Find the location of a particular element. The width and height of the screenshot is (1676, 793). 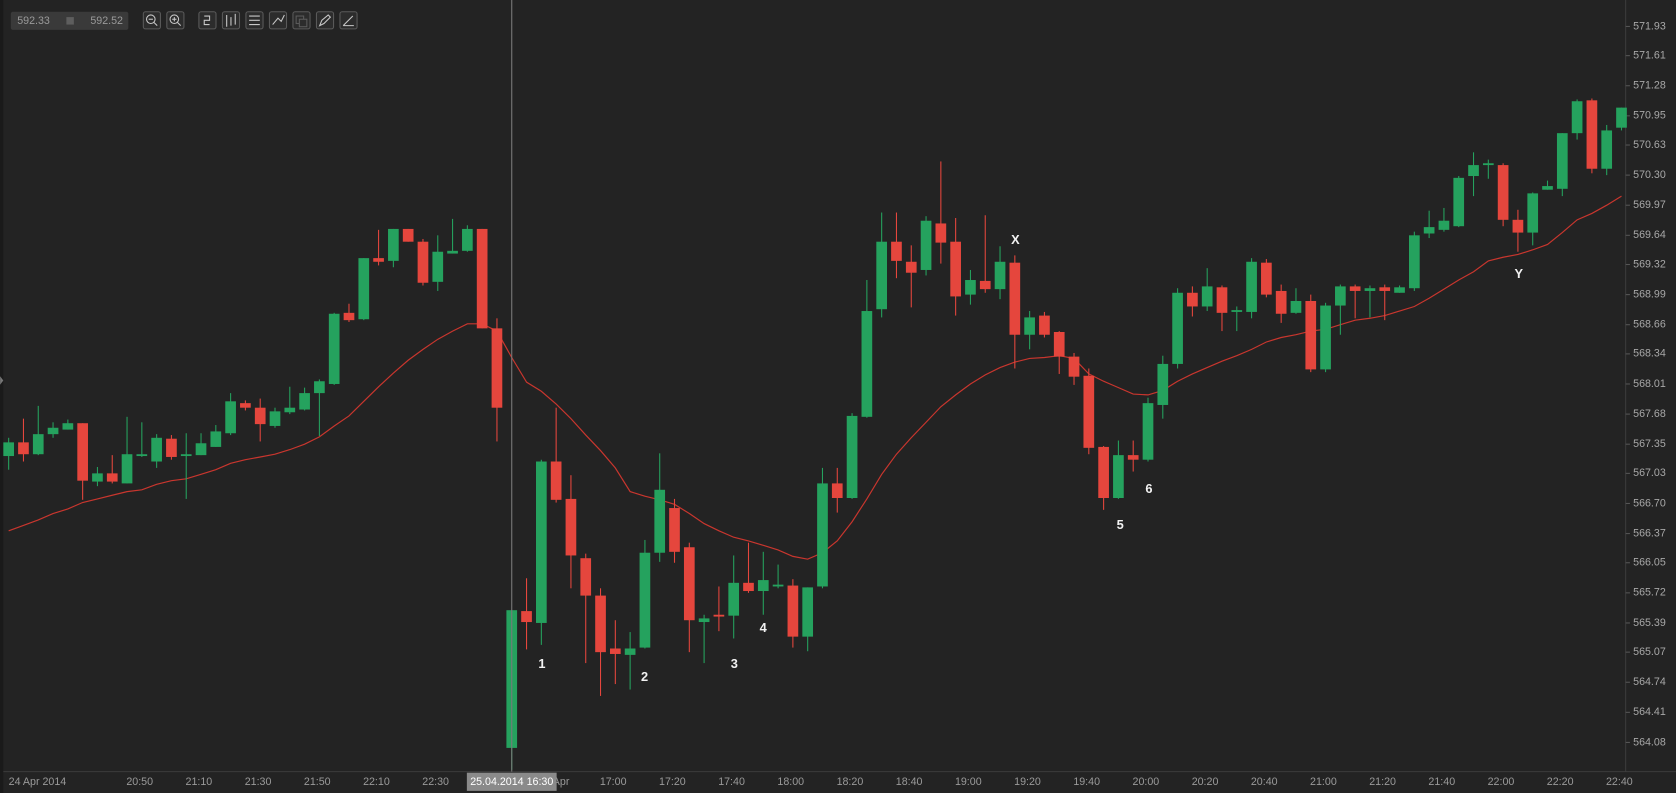

toolbar: 592.33 592.52 is located at coordinates (184, 20).